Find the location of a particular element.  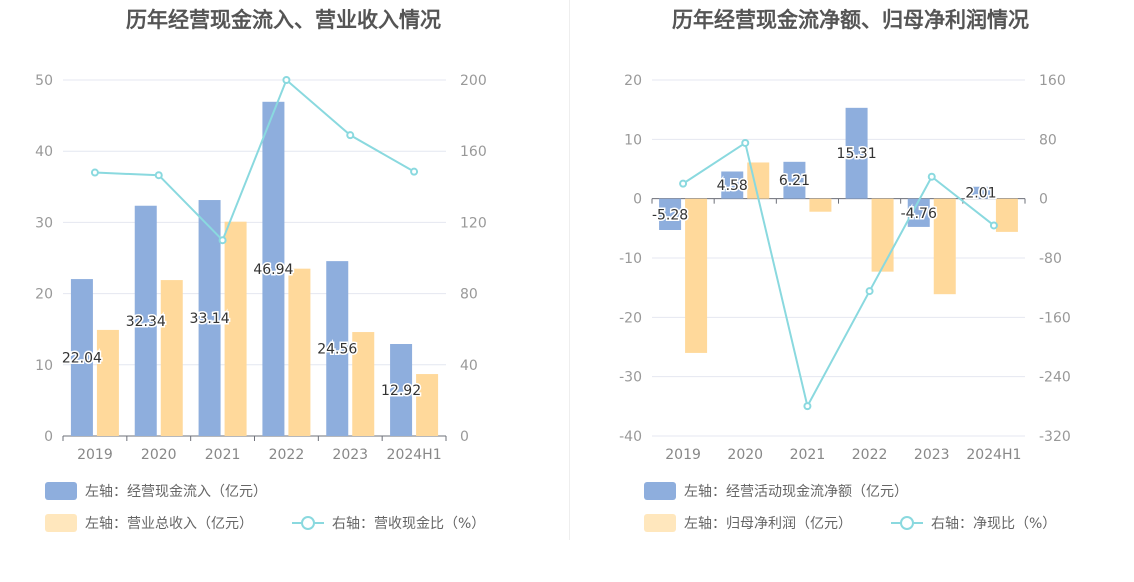

right-axis-tick-label: -240 is located at coordinates (1055, 378).